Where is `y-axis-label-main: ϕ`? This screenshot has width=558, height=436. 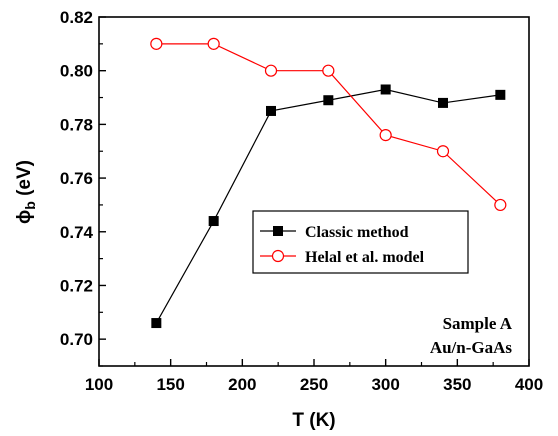
y-axis-label-main: ϕ is located at coordinates (24, 217).